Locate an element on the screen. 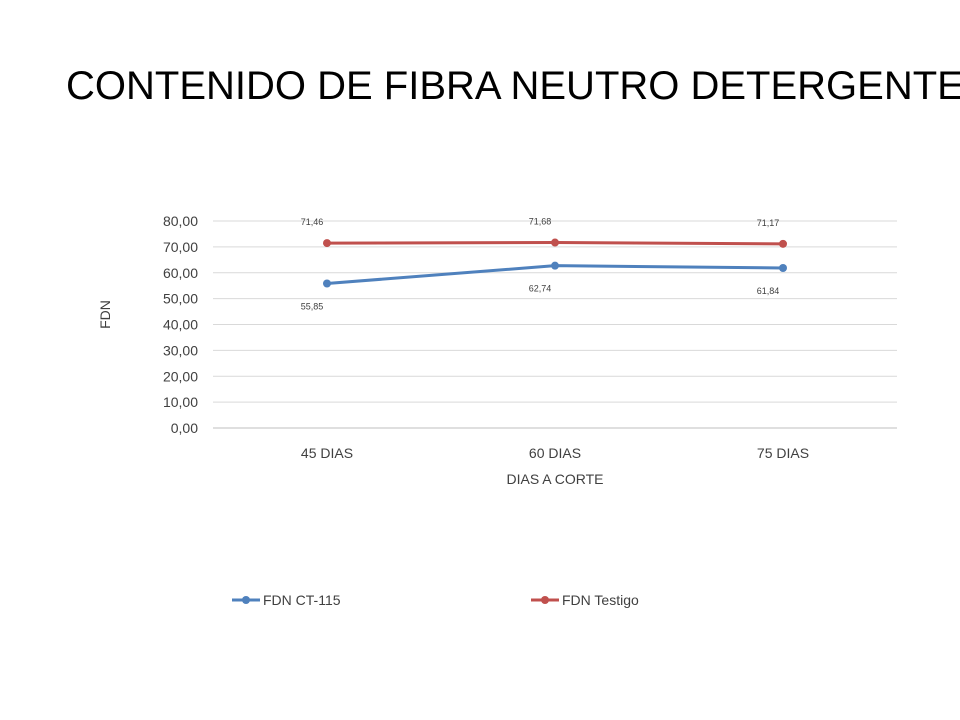 Image resolution: width=960 pixels, height=720 pixels. y-tick-label: 80,00 is located at coordinates (180, 221).